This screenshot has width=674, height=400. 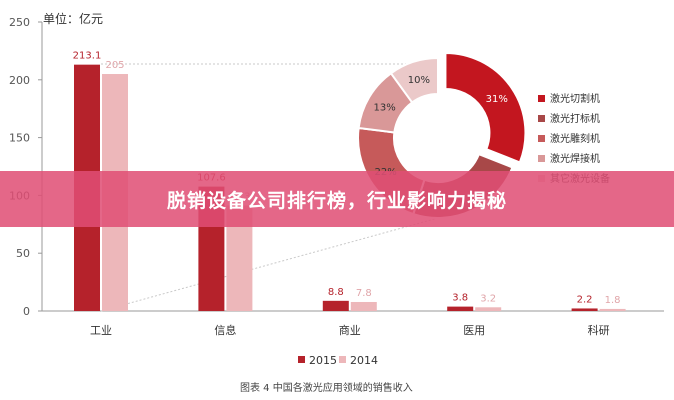 I want to click on donut-slice-label: 10%, so click(x=419, y=80).